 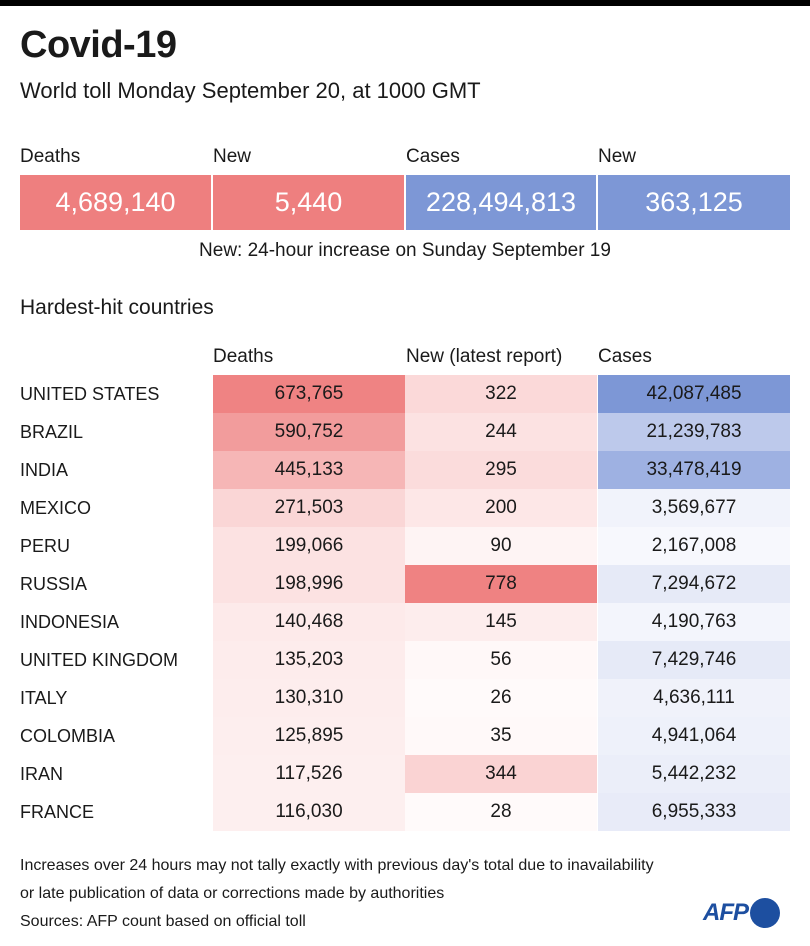 I want to click on top-rule, so click(x=405, y=3).